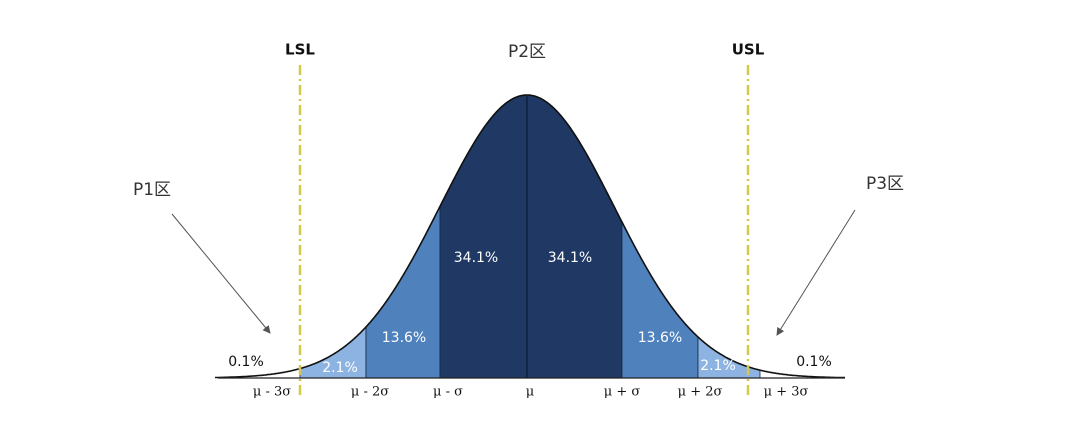  What do you see at coordinates (448, 392) in the screenshot?
I see `axis-label: μ - σ` at bounding box center [448, 392].